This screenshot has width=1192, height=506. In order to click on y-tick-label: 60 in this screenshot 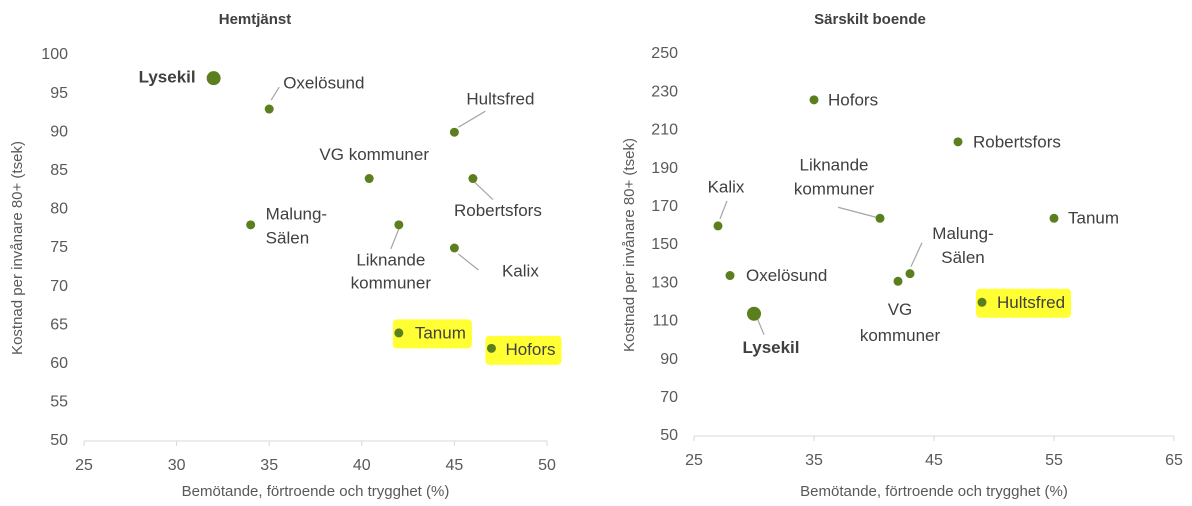, I will do `click(59, 363)`.